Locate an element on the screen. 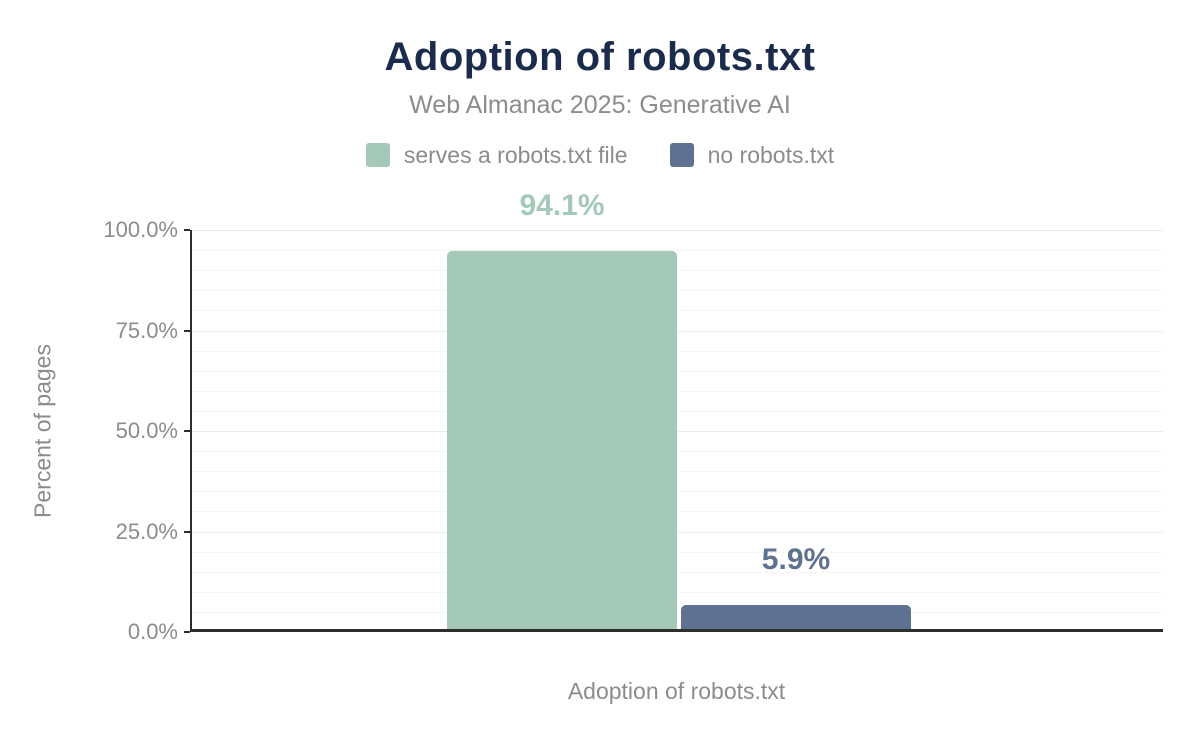  legend-label: no robots.txt is located at coordinates (771, 155).